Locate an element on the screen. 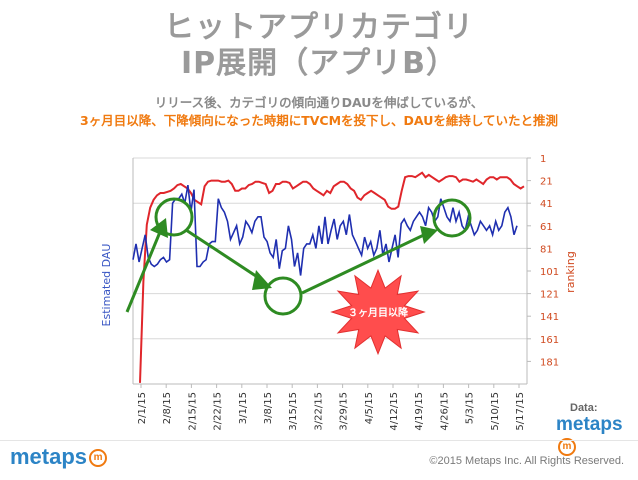  footer-bar is located at coordinates (319, 460).